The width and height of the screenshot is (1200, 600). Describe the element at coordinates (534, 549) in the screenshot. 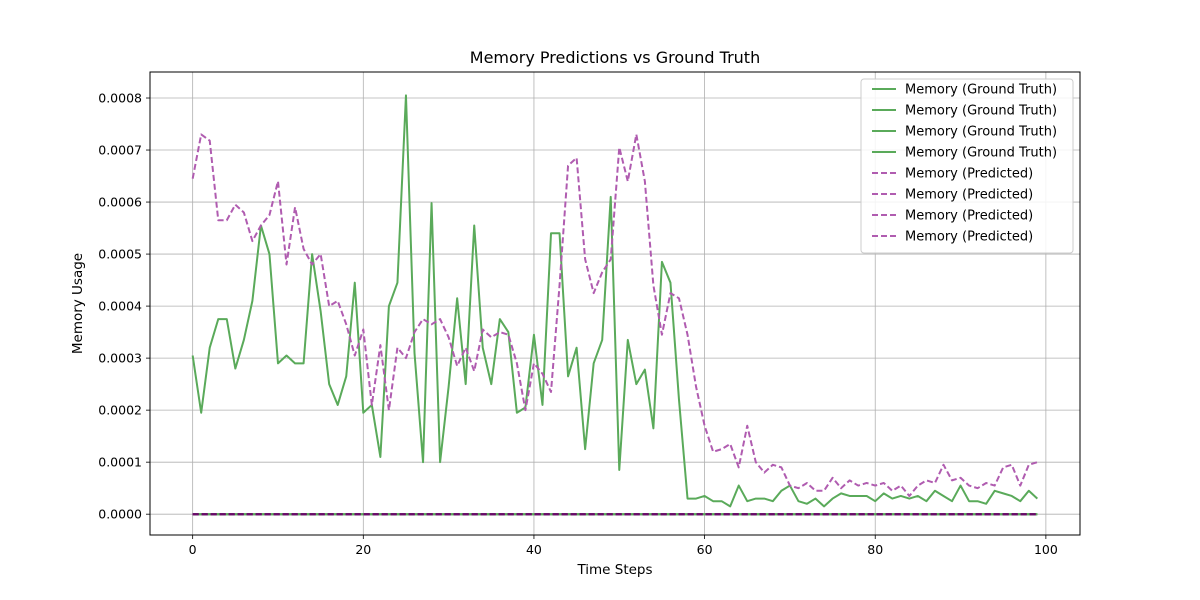

I see `x-tick-label: 40` at that location.